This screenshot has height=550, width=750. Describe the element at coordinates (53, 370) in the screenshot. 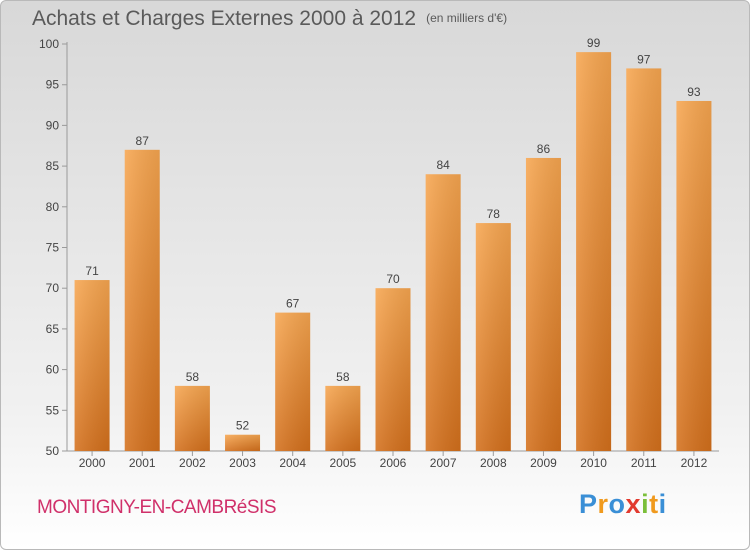

I see `y-tick-label: 60` at that location.